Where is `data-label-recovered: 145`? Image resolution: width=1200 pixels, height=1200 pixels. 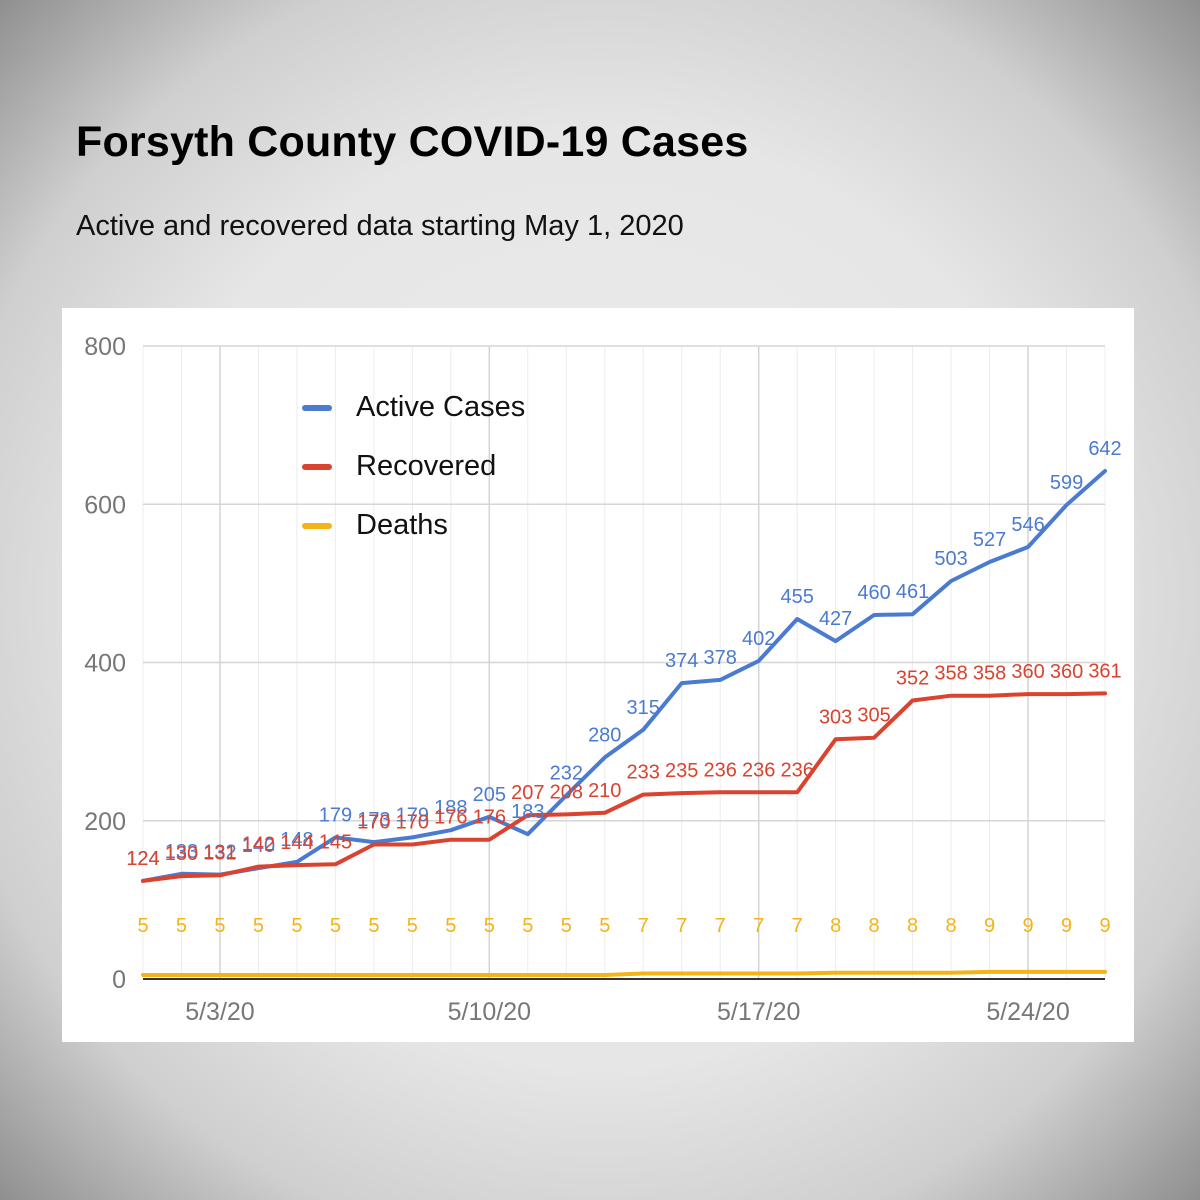 data-label-recovered: 145 is located at coordinates (335, 842).